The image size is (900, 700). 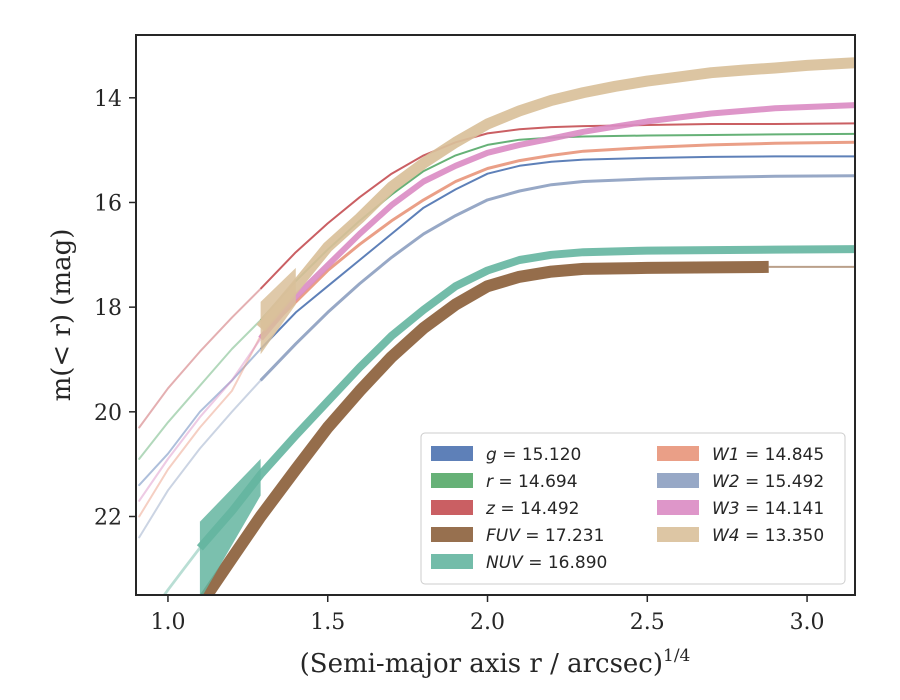 I want to click on x-tick-label: 1.5, so click(x=327, y=622).